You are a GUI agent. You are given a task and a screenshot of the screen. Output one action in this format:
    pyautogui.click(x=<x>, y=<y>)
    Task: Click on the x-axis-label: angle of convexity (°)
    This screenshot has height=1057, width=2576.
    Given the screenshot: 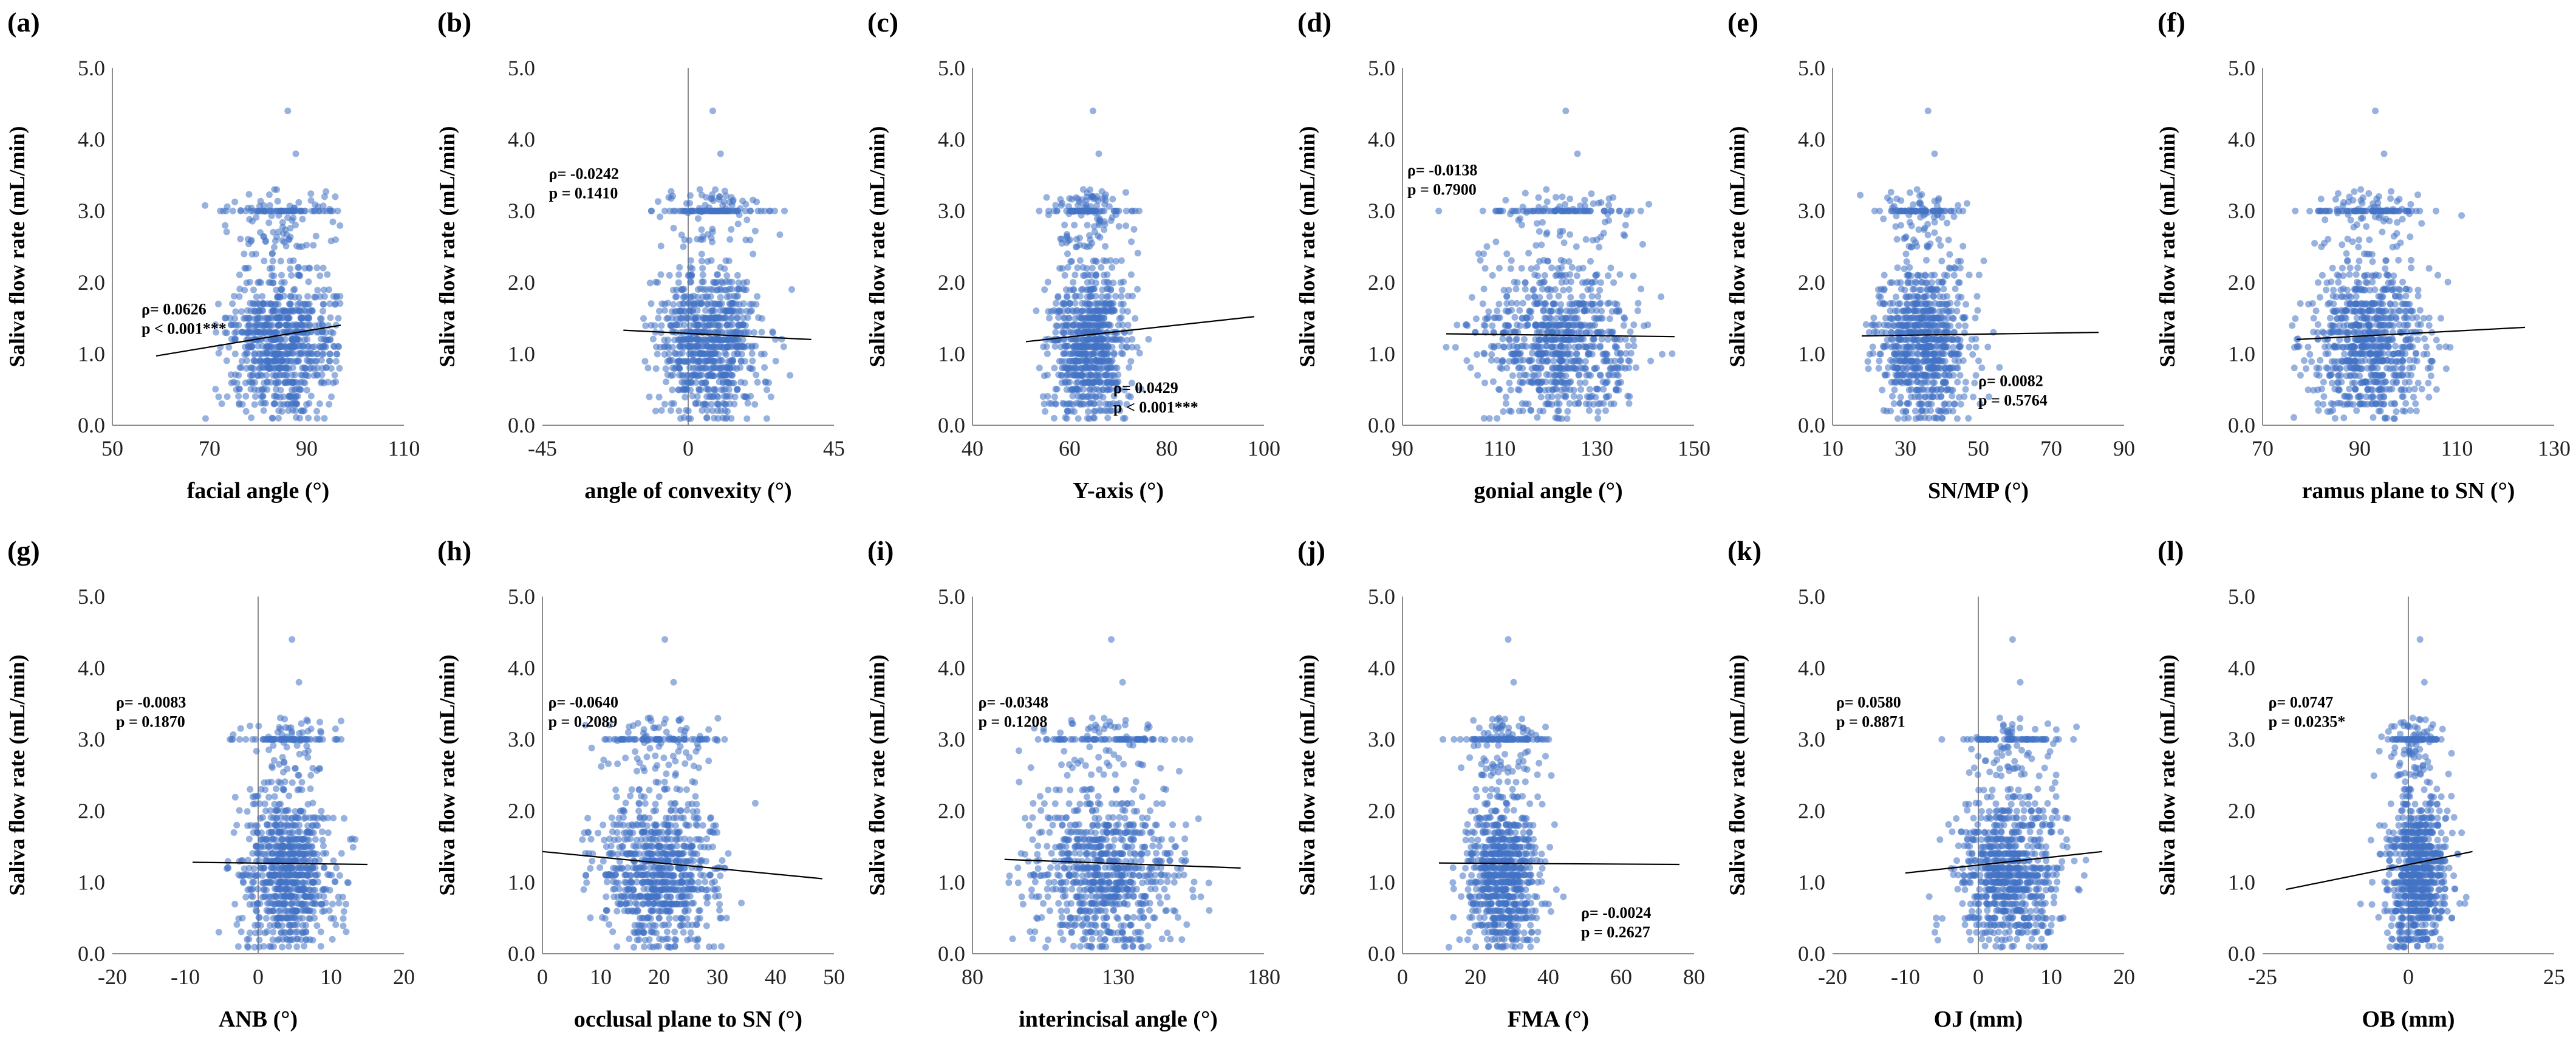 What is the action you would take?
    pyautogui.click(x=687, y=491)
    